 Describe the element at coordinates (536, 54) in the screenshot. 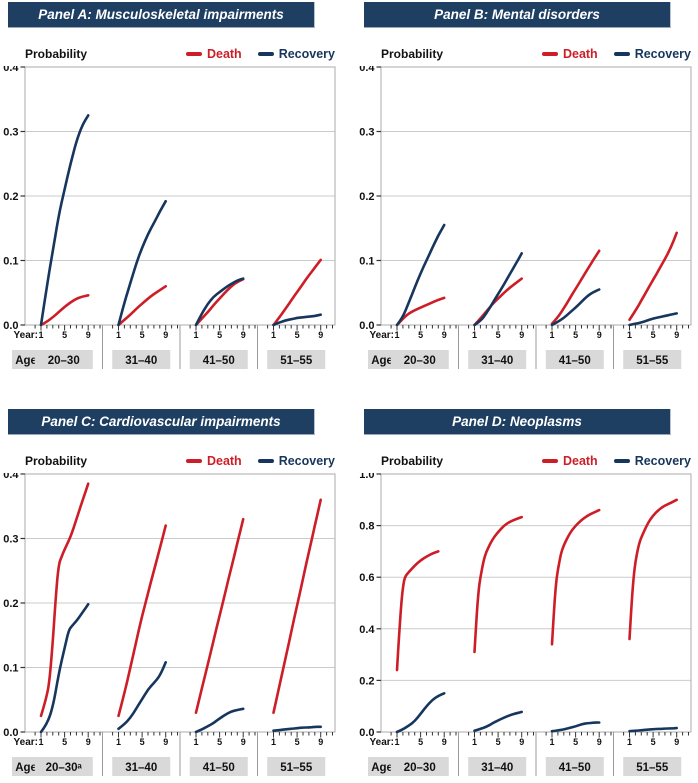

I see `panel-b-header: Probability Death Recovery` at that location.